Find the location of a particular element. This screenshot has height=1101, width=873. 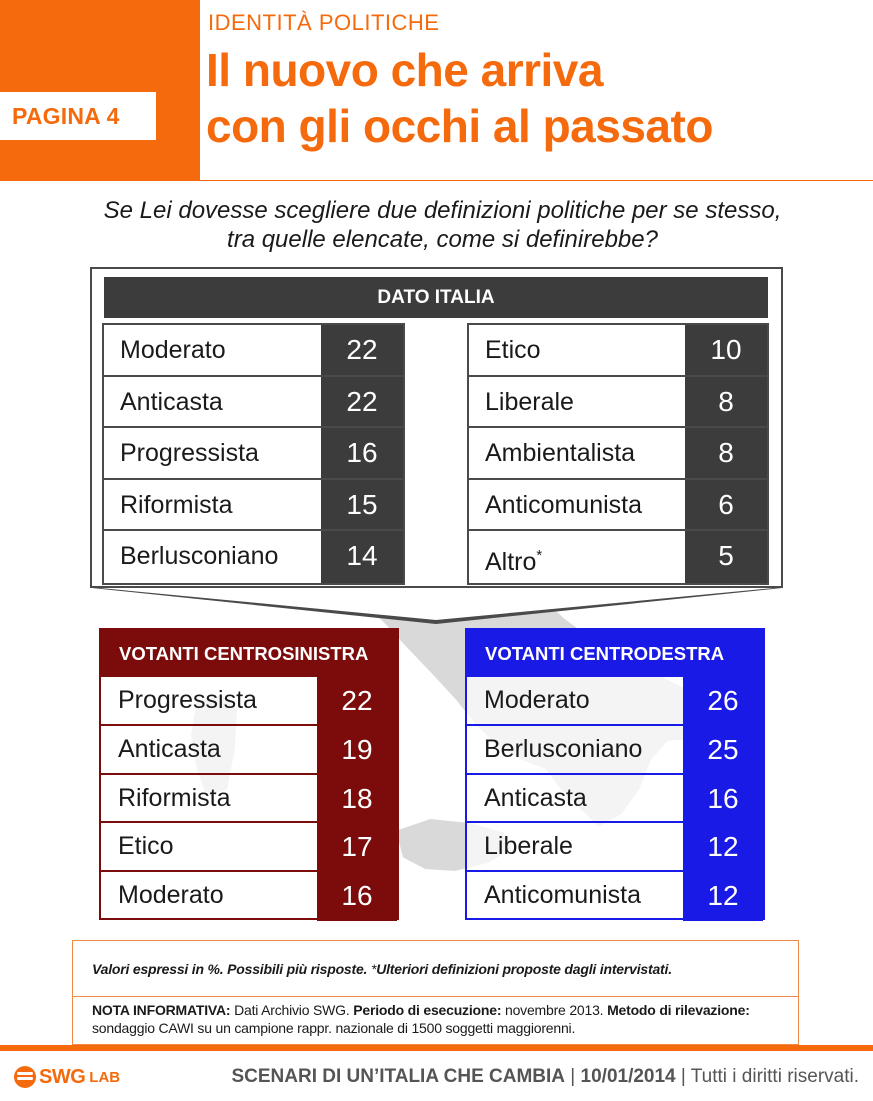

table-row: Berlusconiano 25 is located at coordinates (615, 750).